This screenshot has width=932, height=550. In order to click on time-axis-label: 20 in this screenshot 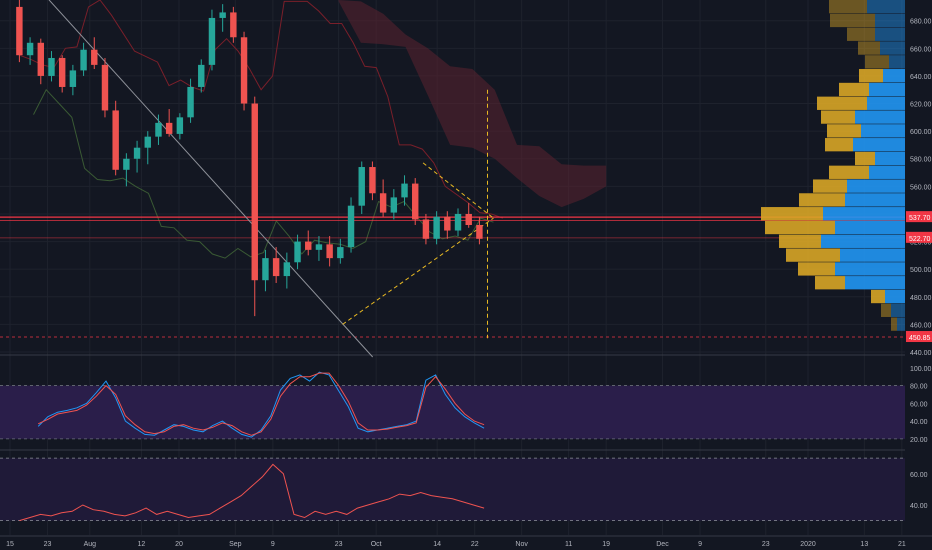, I will do `click(179, 544)`.